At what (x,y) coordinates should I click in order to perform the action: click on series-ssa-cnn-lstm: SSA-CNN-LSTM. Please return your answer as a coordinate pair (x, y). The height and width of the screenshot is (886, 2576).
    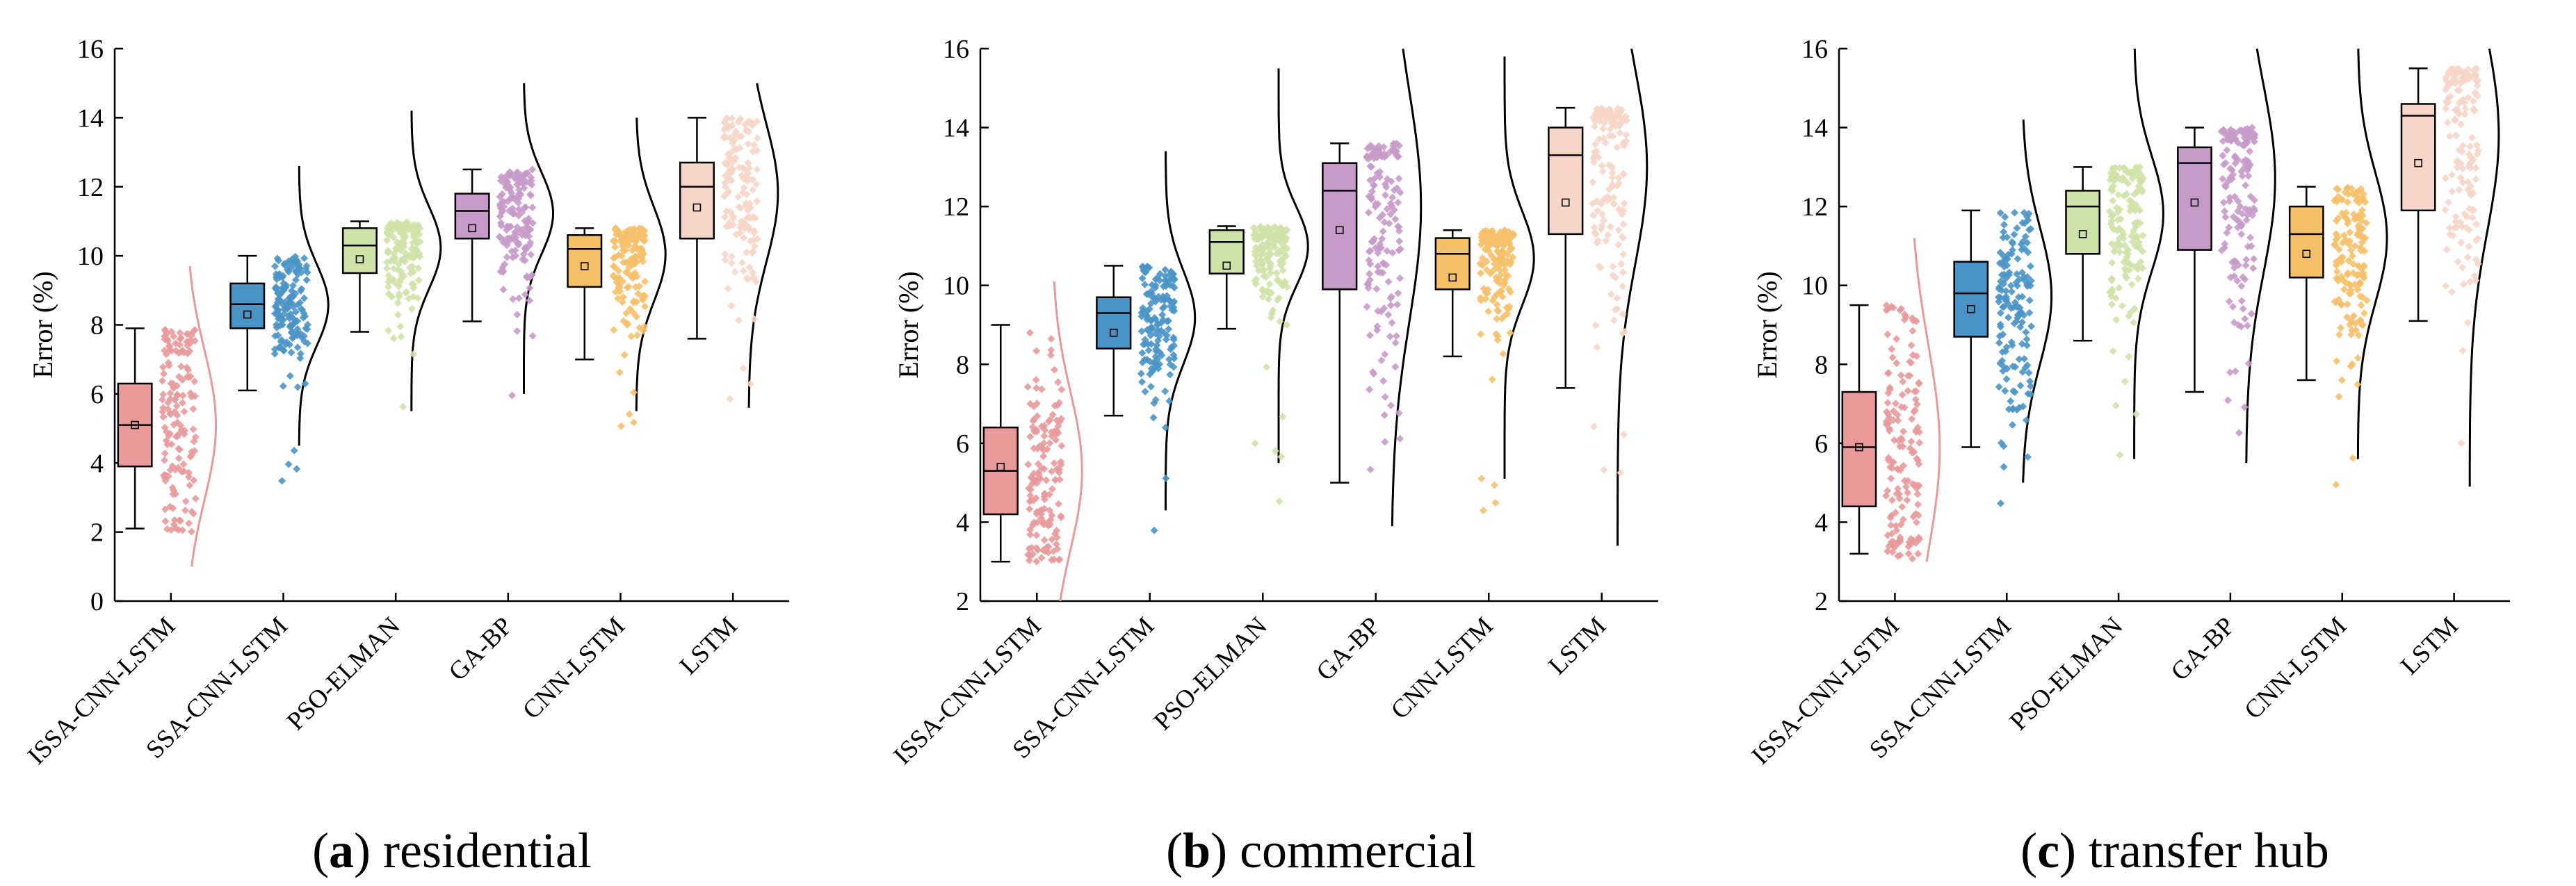
    Looking at the image, I should click on (1102, 457).